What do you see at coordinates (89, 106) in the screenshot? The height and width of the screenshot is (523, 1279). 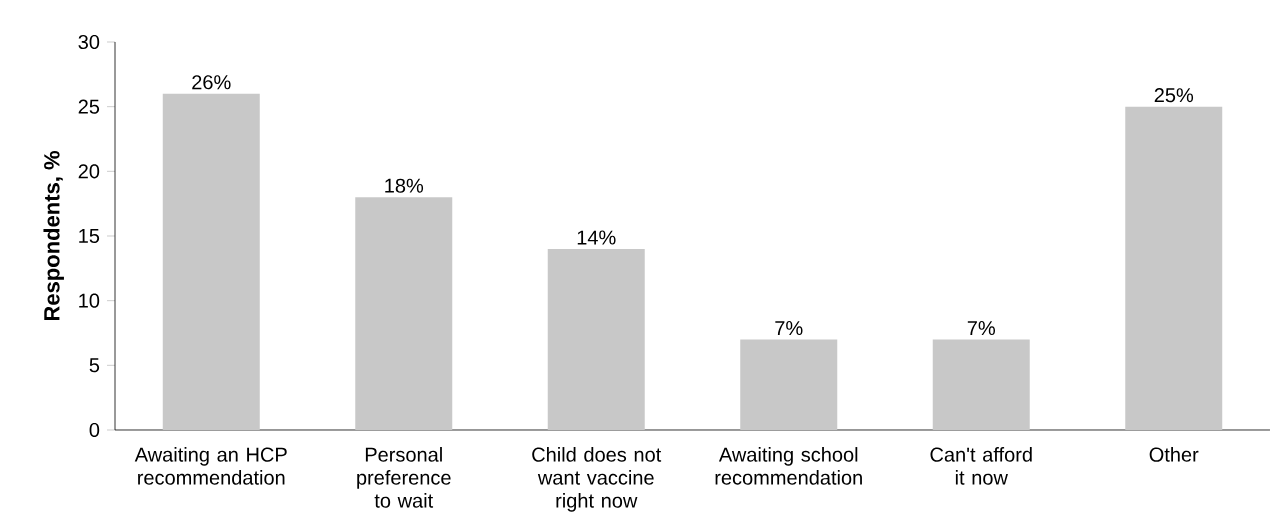 I see `y-tick-label: 25` at bounding box center [89, 106].